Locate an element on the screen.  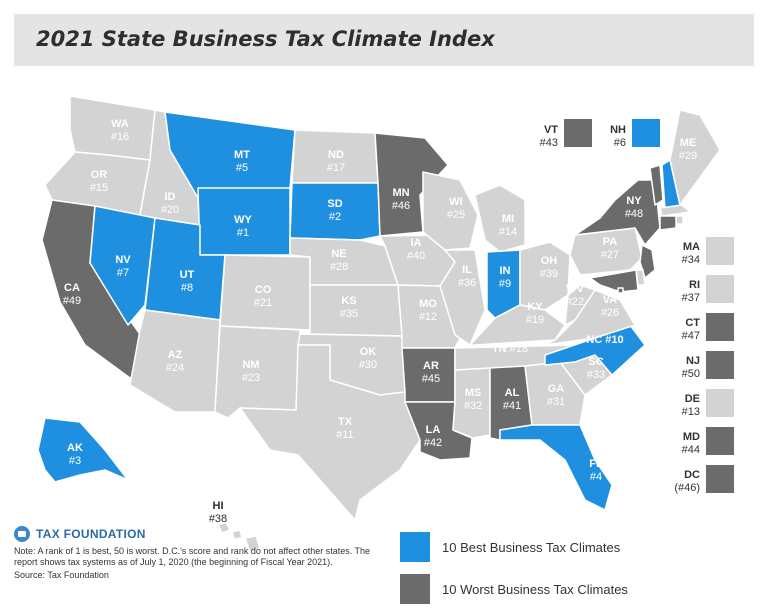
label-AL: AL is located at coordinates (512, 393).